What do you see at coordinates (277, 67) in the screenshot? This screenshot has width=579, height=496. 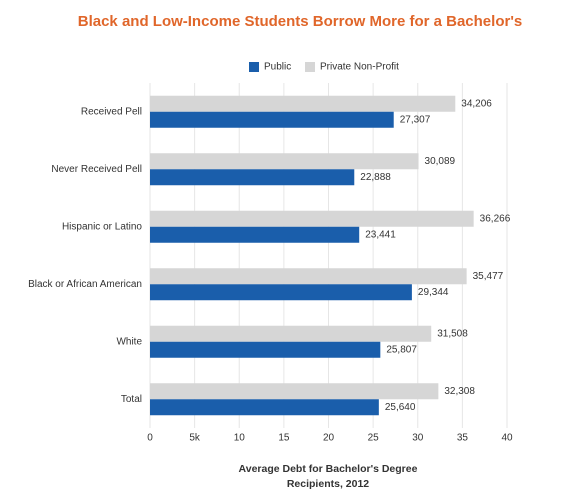 I see `legend-label: Public` at bounding box center [277, 67].